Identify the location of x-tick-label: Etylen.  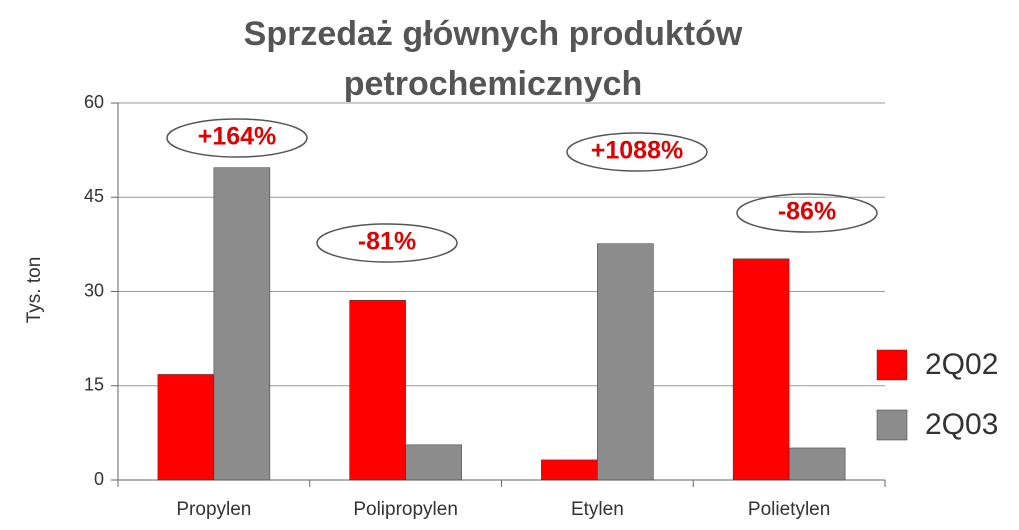
(597, 509).